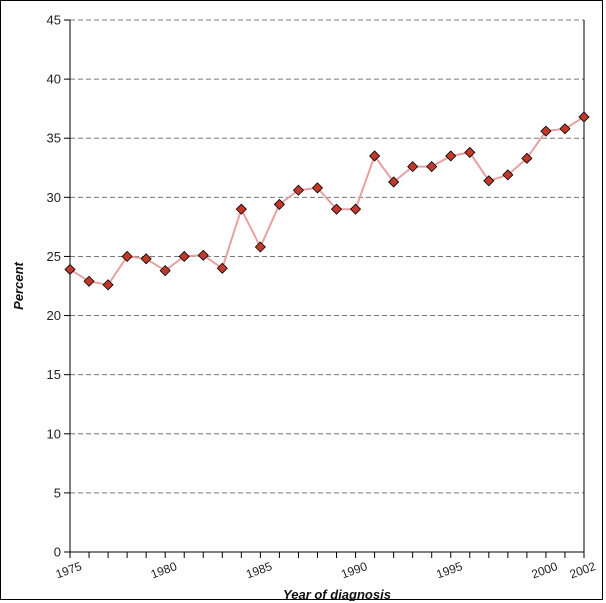  I want to click on data-point-1993, so click(413, 167).